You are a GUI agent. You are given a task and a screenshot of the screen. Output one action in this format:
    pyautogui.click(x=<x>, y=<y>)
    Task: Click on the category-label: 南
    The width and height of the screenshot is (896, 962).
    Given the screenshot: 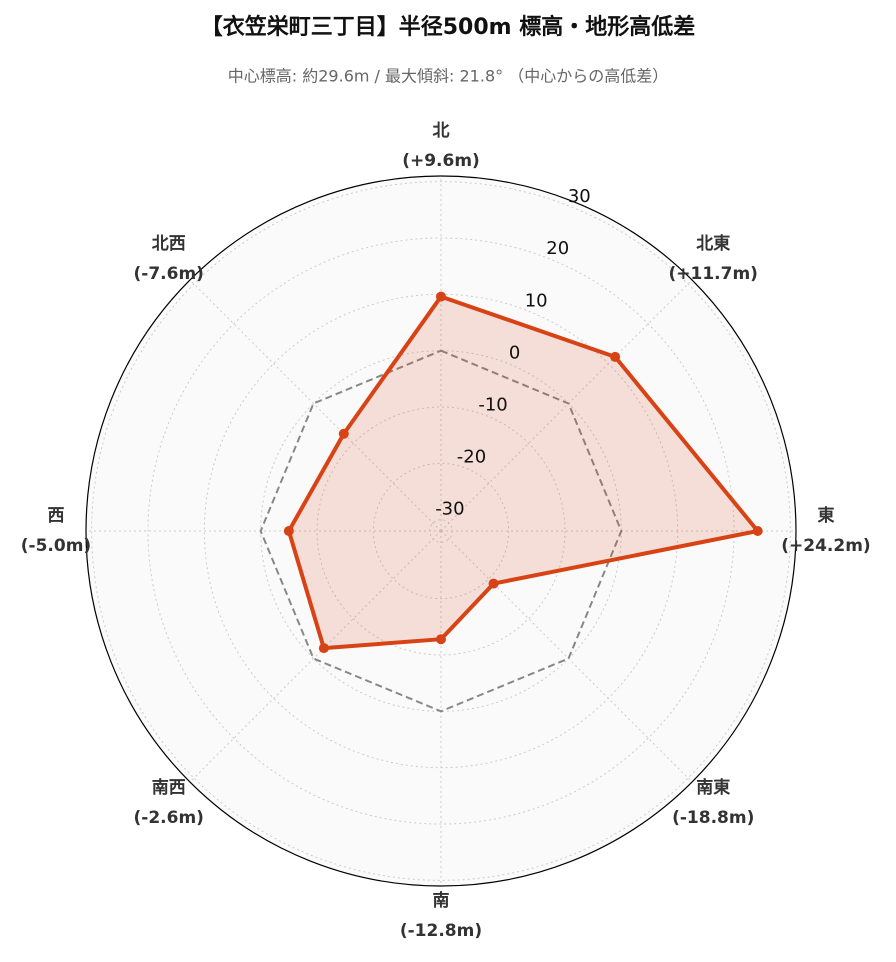 What is the action you would take?
    pyautogui.click(x=441, y=900)
    